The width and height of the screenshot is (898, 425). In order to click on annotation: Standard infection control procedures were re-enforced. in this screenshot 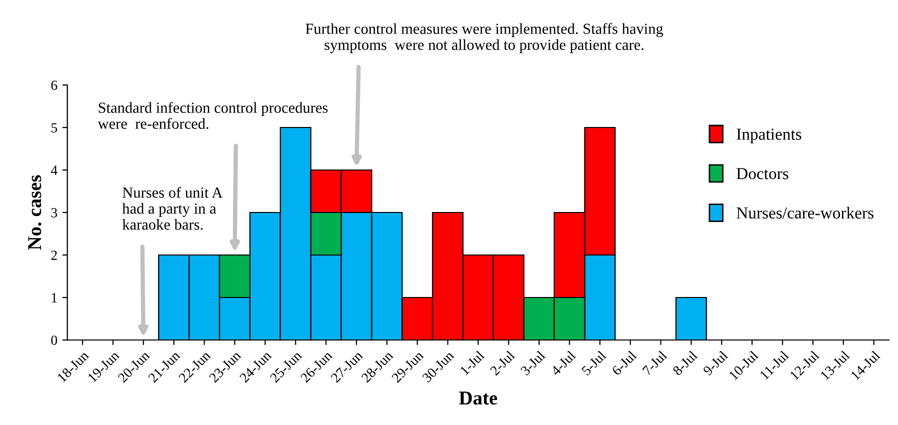, I will do `click(213, 115)`.